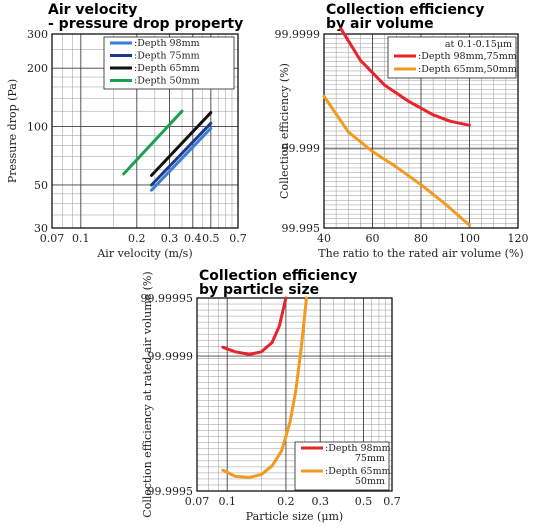  Describe the element at coordinates (380, 24) in the screenshot. I see `chart-title: by air volume` at that location.